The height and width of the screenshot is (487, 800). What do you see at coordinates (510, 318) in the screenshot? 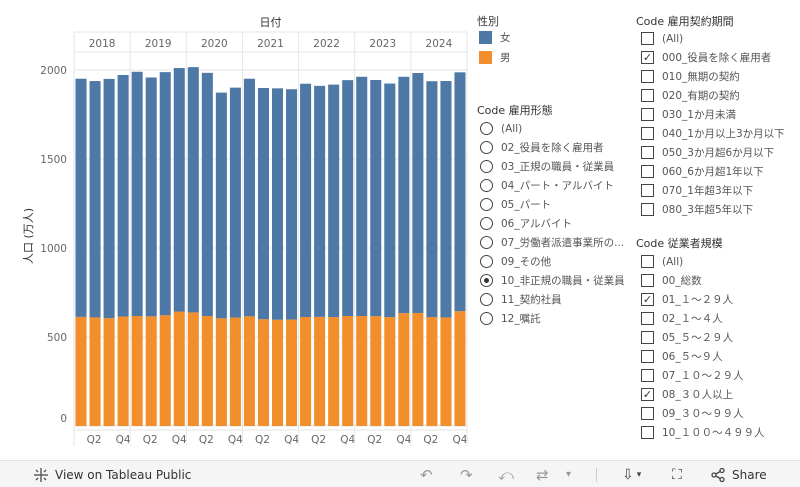
I see `employment-filter-option: 12_嘱託` at bounding box center [510, 318].